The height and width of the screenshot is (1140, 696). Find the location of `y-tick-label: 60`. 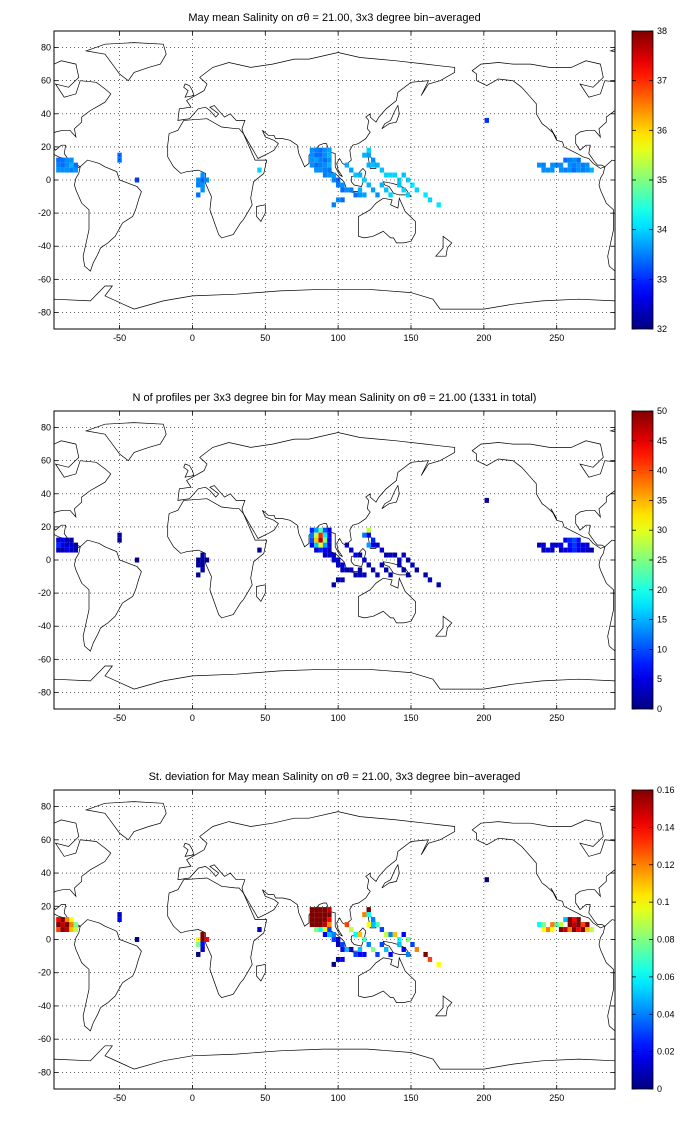

y-tick-label: 60 is located at coordinates (46, 81).